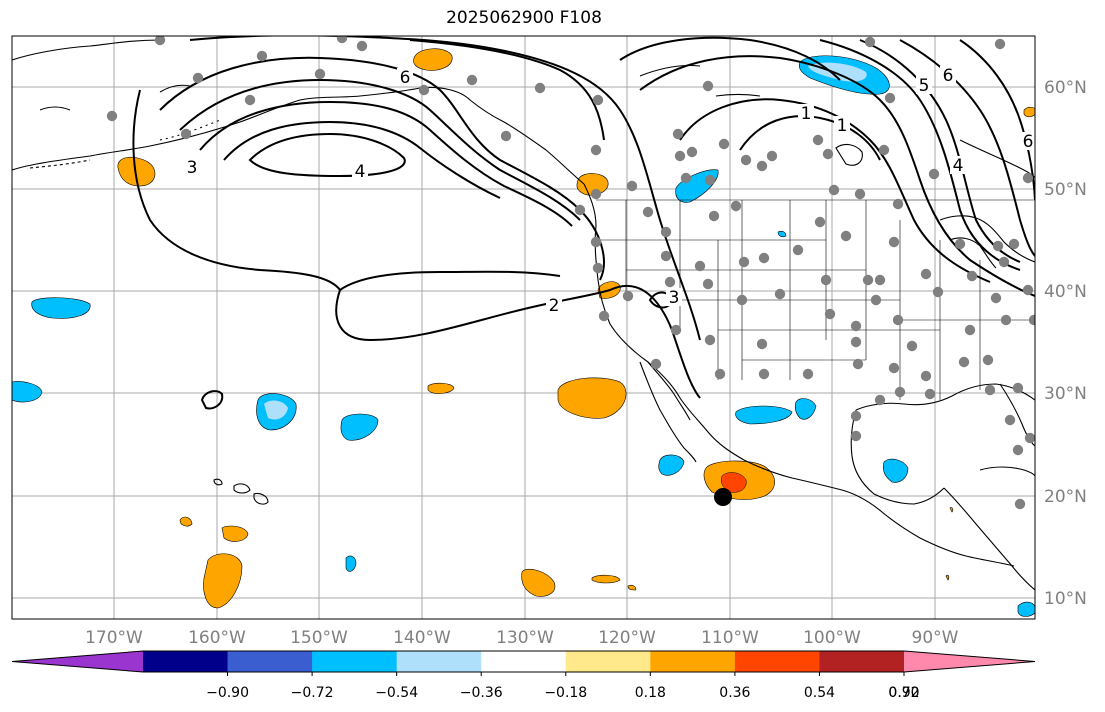  I want to click on lon-label: 90°W, so click(935, 638).